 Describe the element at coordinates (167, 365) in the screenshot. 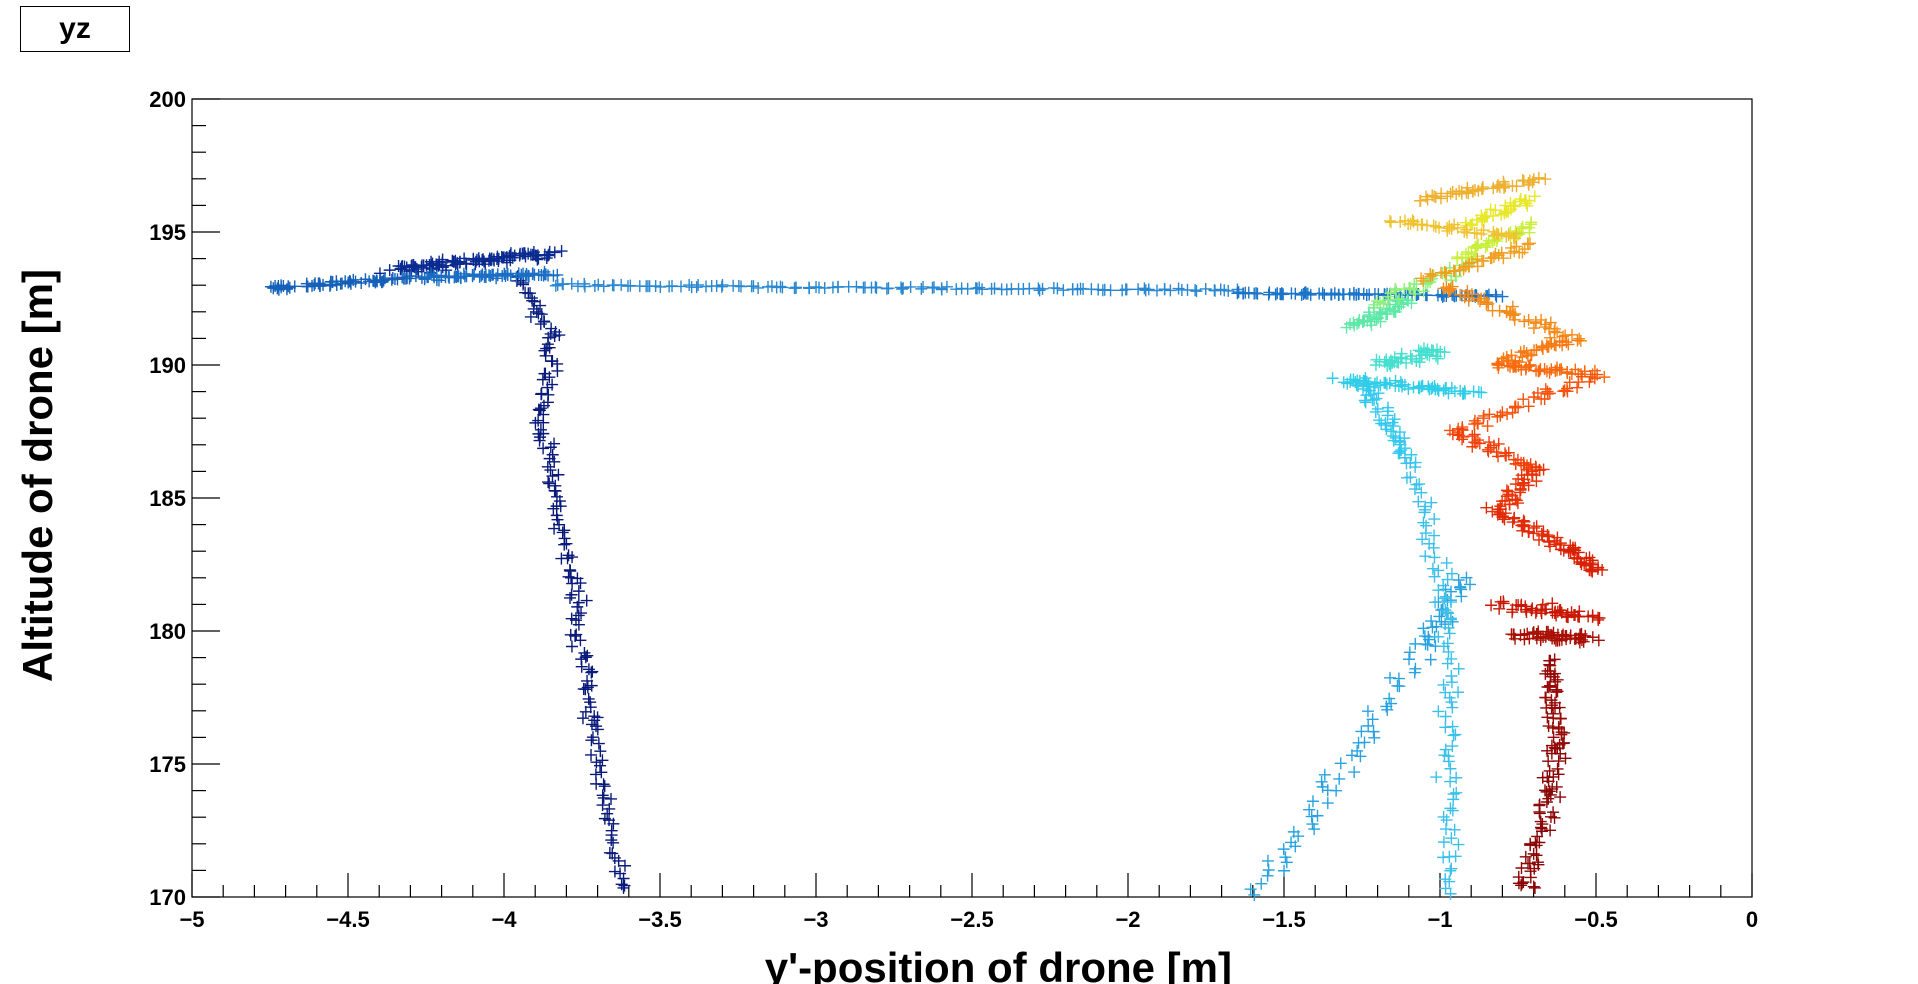

I see `y-tick-label: 190` at that location.